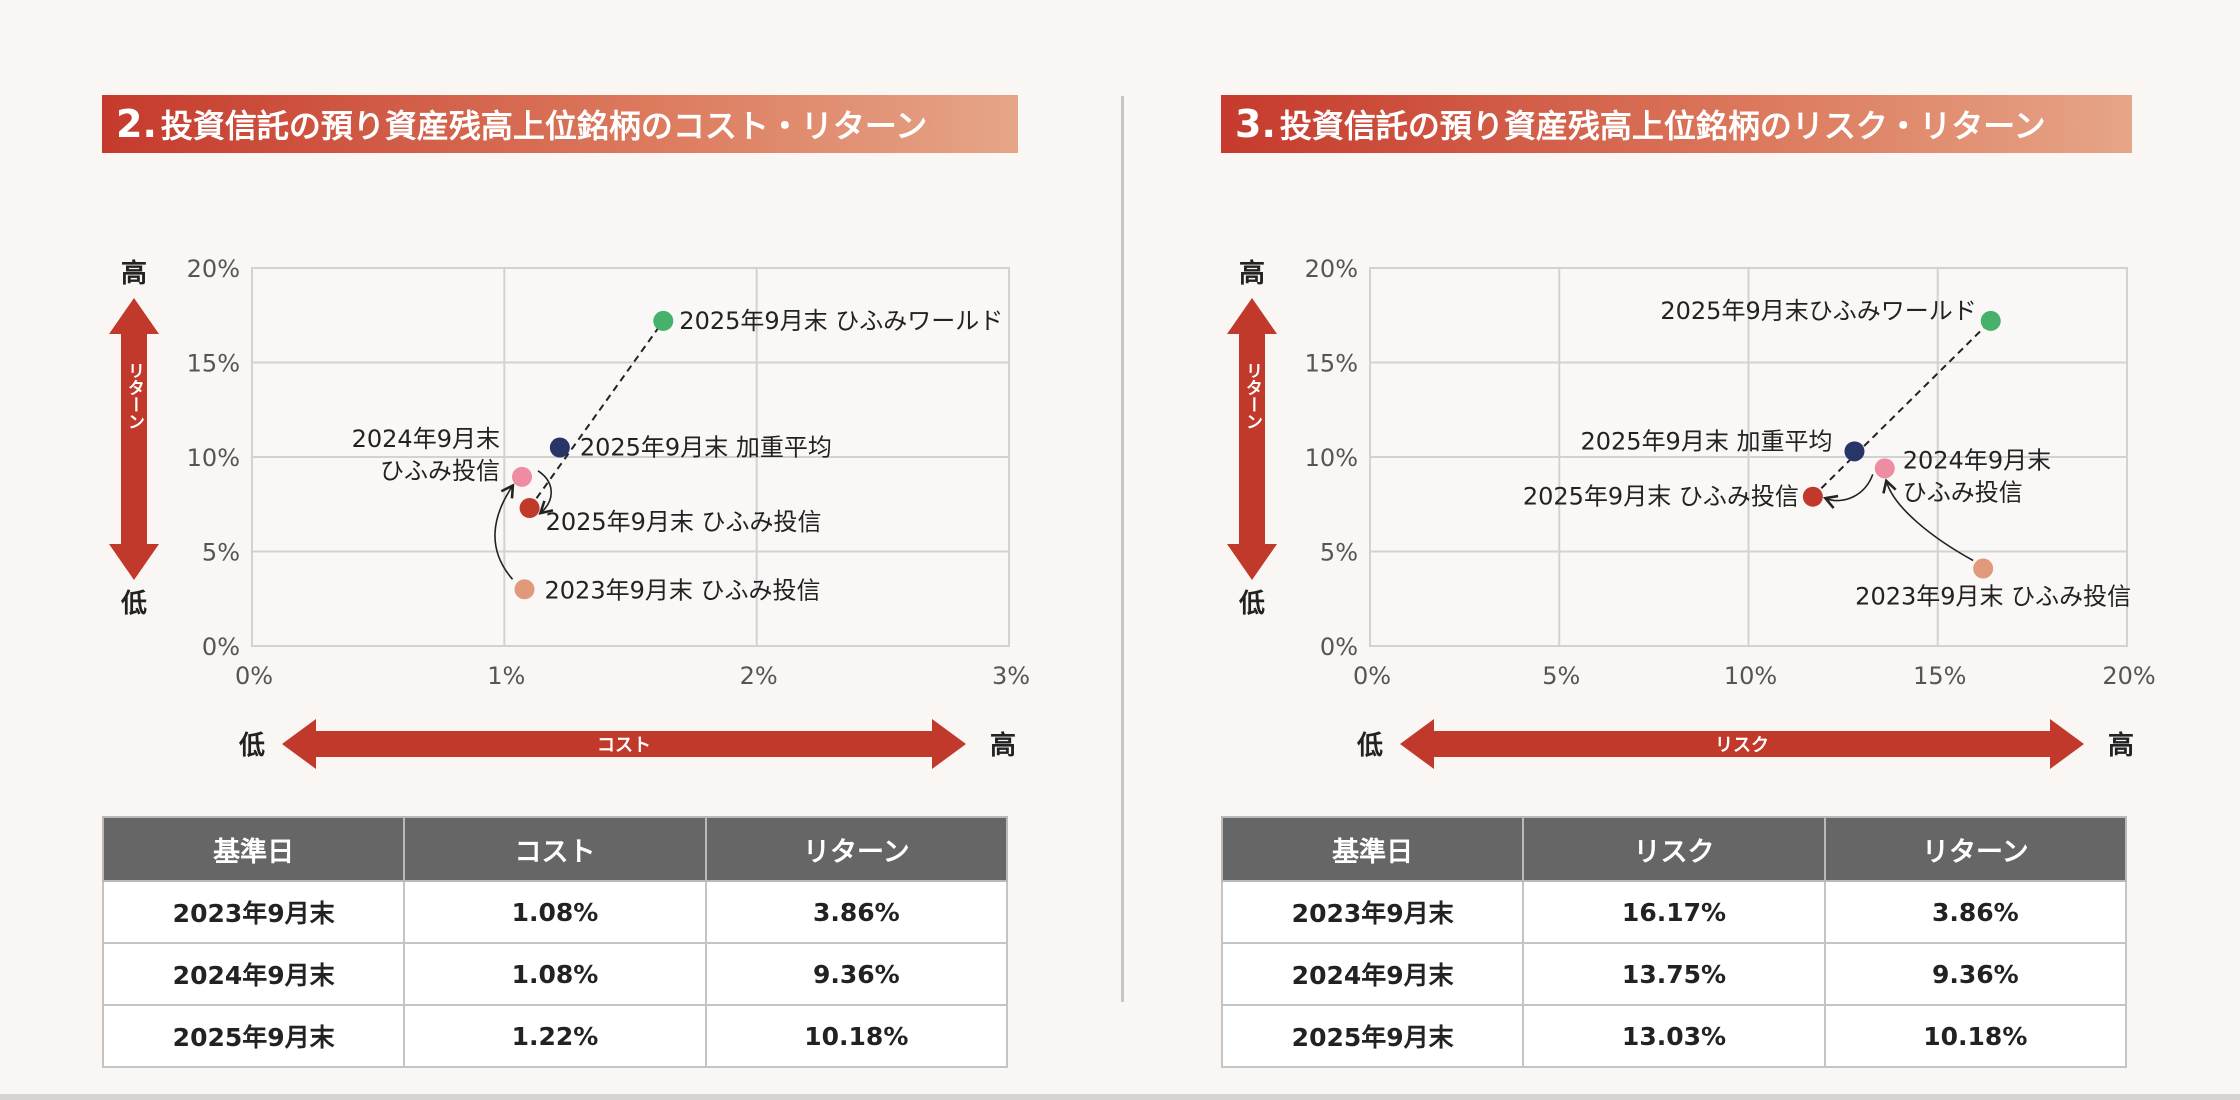 The image size is (2240, 1100). Describe the element at coordinates (136, 124) in the screenshot. I see `title-number: 2.` at that location.